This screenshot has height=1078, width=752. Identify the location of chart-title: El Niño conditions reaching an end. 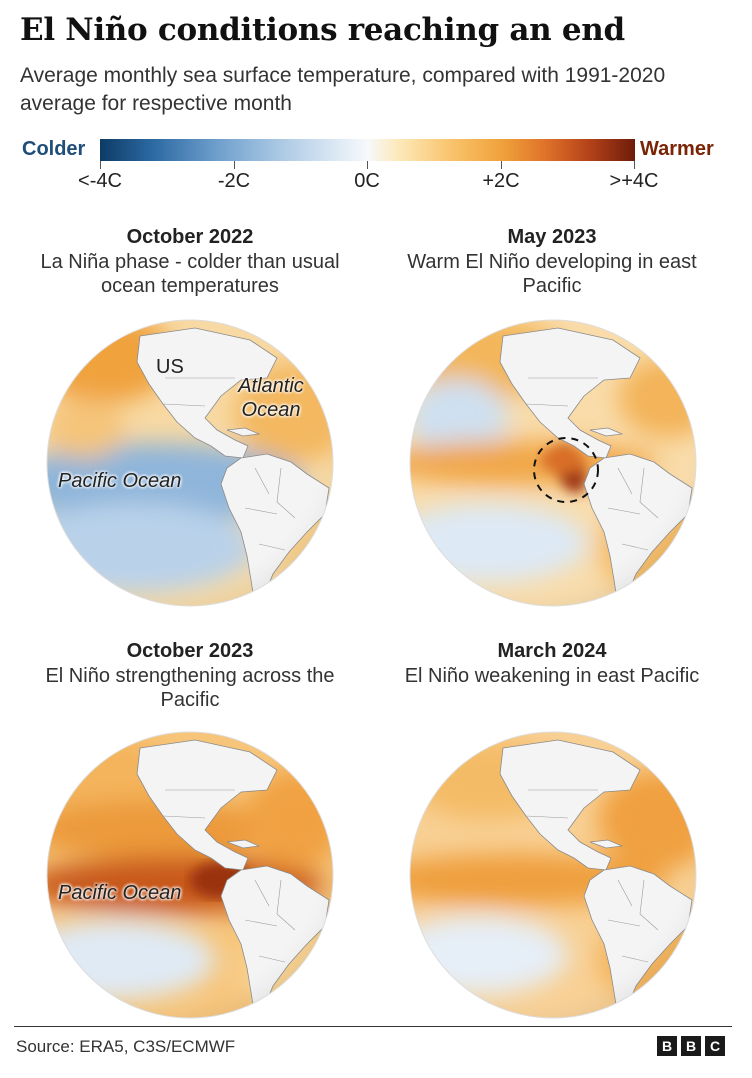
(322, 30).